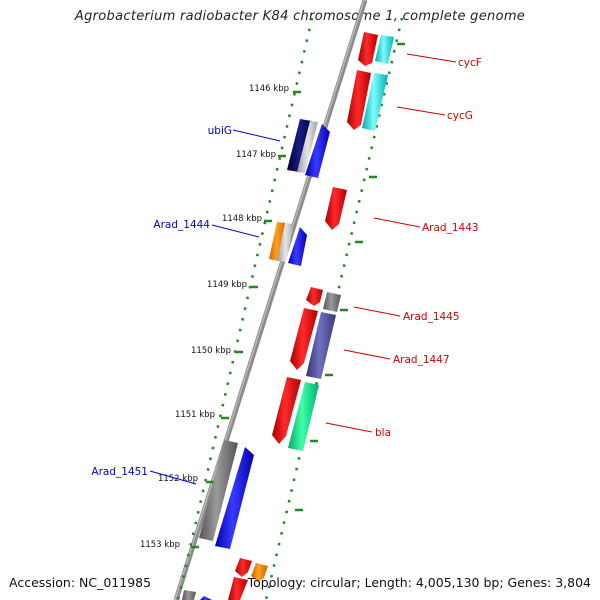 Image resolution: width=600 pixels, height=600 pixels. What do you see at coordinates (227, 285) in the screenshot?
I see `kbp-label: 1149 kbp` at bounding box center [227, 285].